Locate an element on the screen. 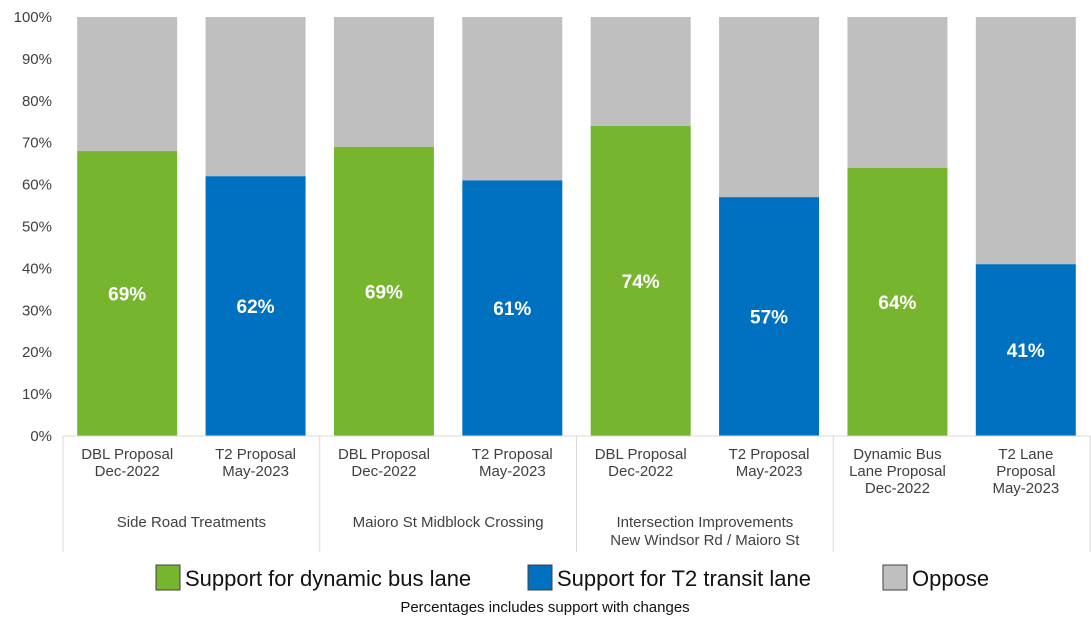 The width and height of the screenshot is (1091, 622). bar-data-label: 61% is located at coordinates (512, 309).